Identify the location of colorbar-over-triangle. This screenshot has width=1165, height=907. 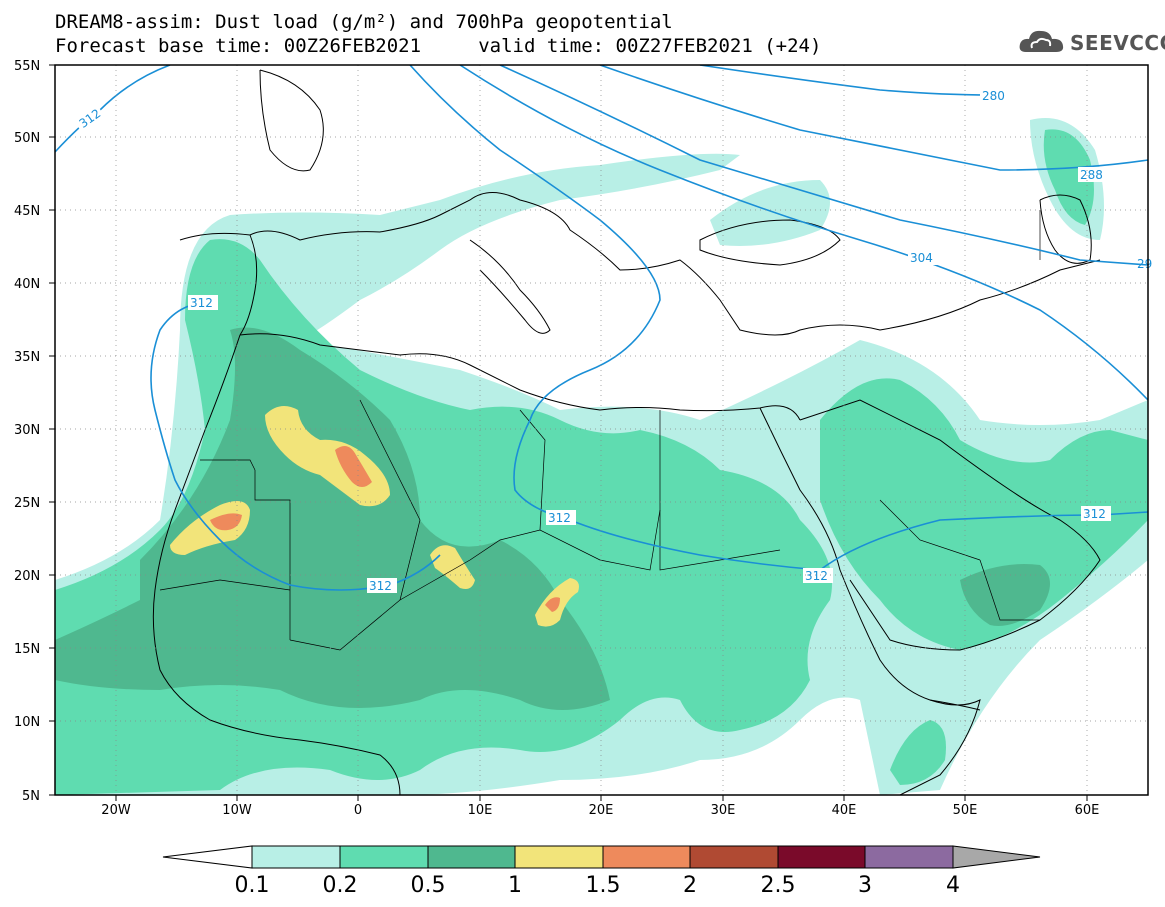
(996, 857).